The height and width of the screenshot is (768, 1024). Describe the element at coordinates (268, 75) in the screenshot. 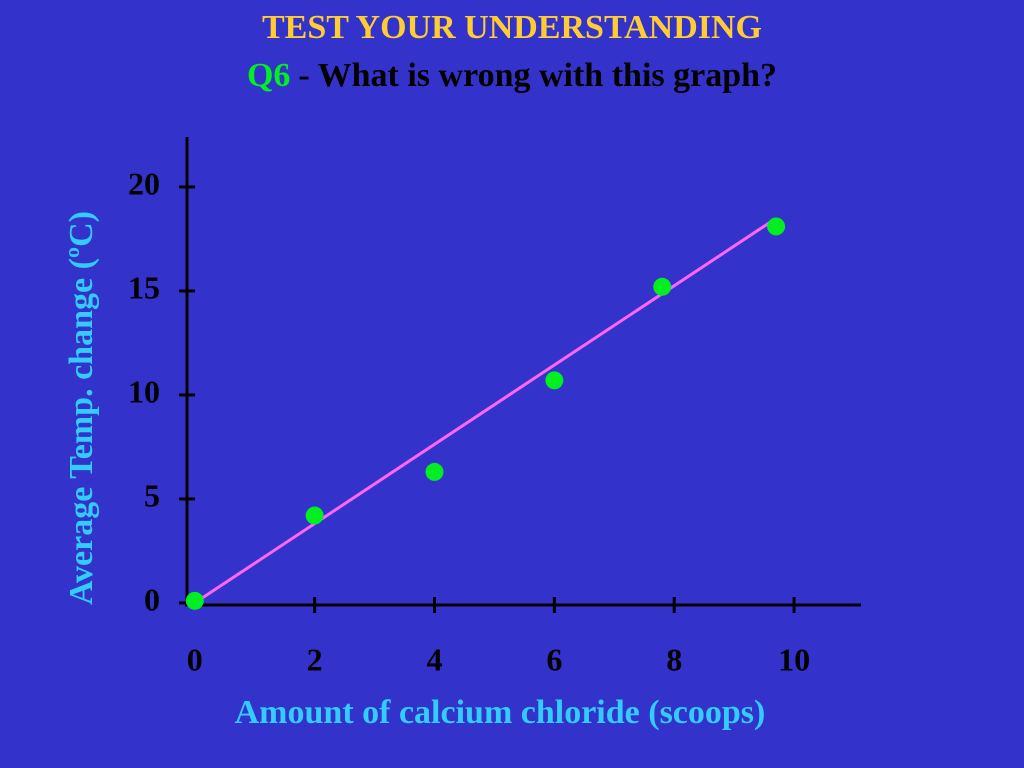

I see `question-number: Q6` at that location.